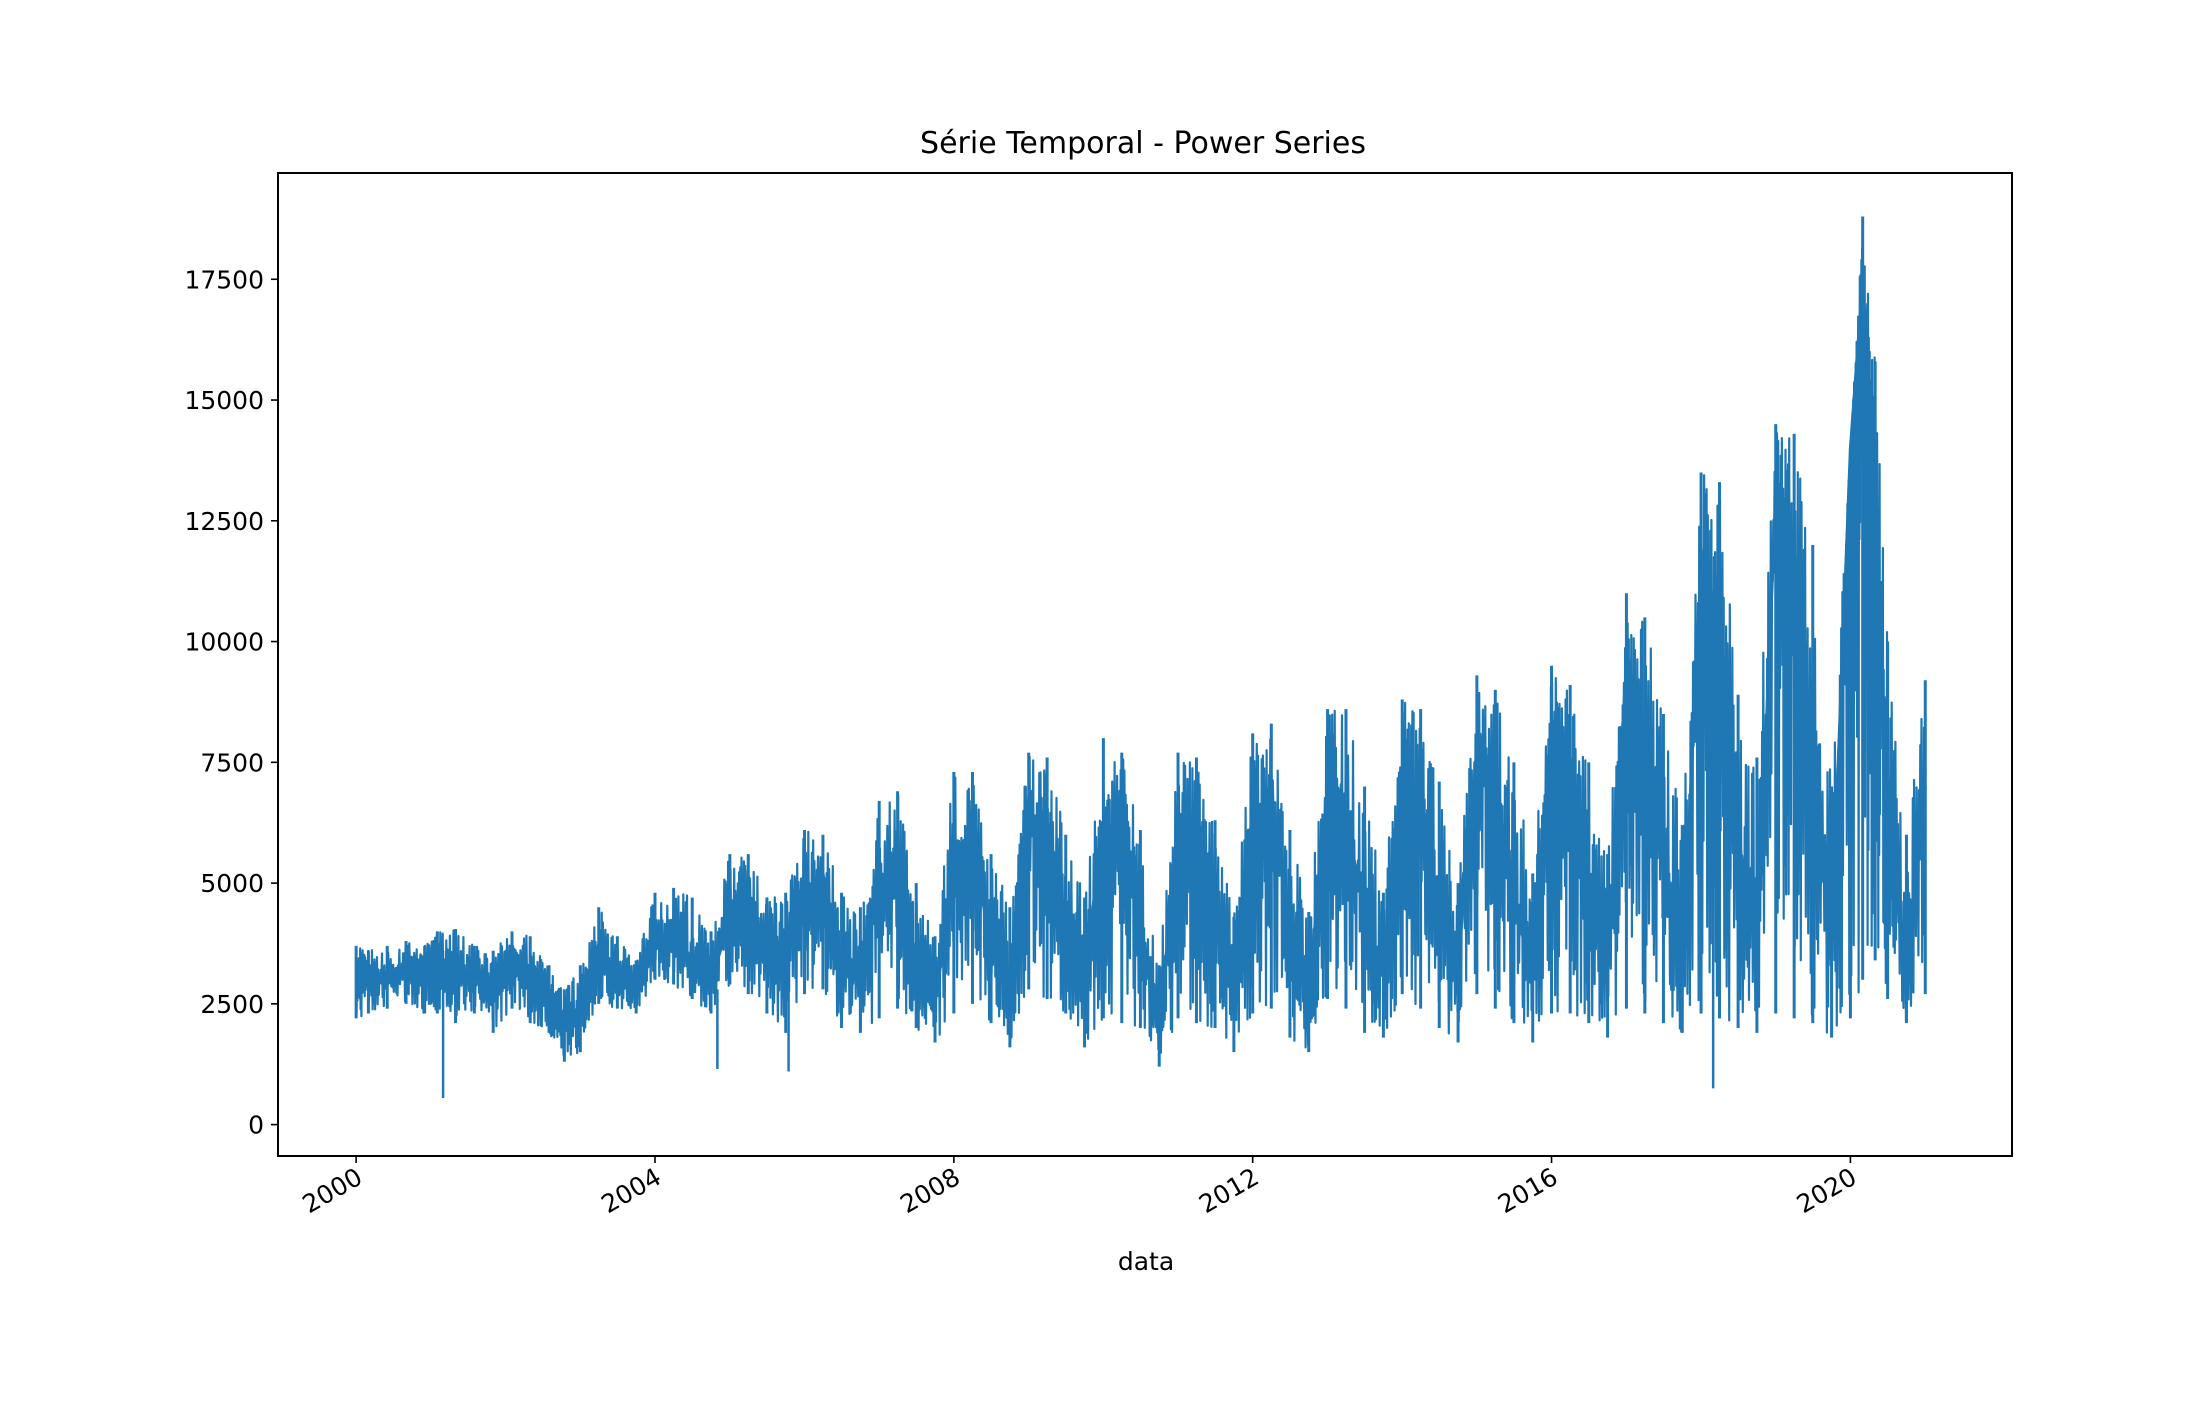  Describe the element at coordinates (256, 1125) in the screenshot. I see `y-tick-label: 0` at that location.